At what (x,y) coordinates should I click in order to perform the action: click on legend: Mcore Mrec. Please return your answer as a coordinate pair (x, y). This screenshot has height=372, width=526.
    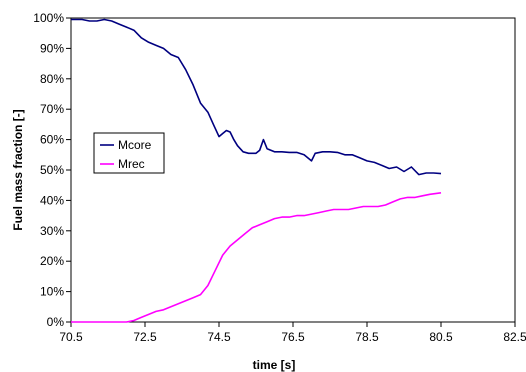
    Looking at the image, I should click on (129, 153).